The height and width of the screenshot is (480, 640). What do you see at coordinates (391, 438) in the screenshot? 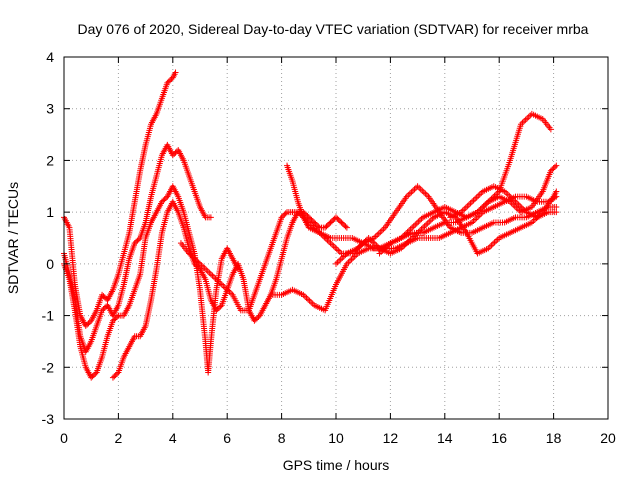
I see `x-tick-label: 12` at bounding box center [391, 438].